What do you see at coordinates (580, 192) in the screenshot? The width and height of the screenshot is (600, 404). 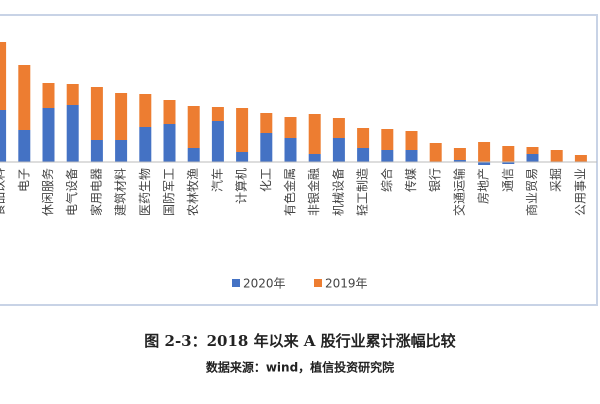 I see `x-tick-label: 公用事业` at bounding box center [580, 192].